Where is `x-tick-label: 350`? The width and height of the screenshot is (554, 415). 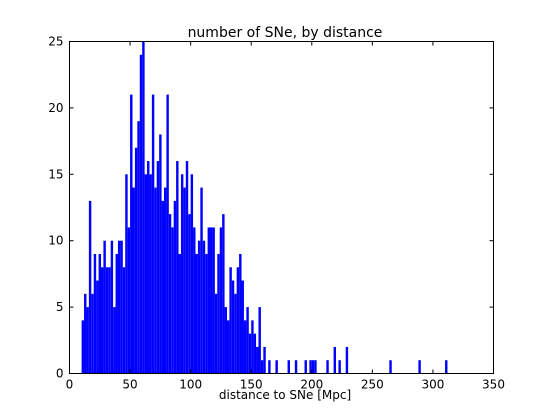
x-tick-label: 350 is located at coordinates (493, 385).